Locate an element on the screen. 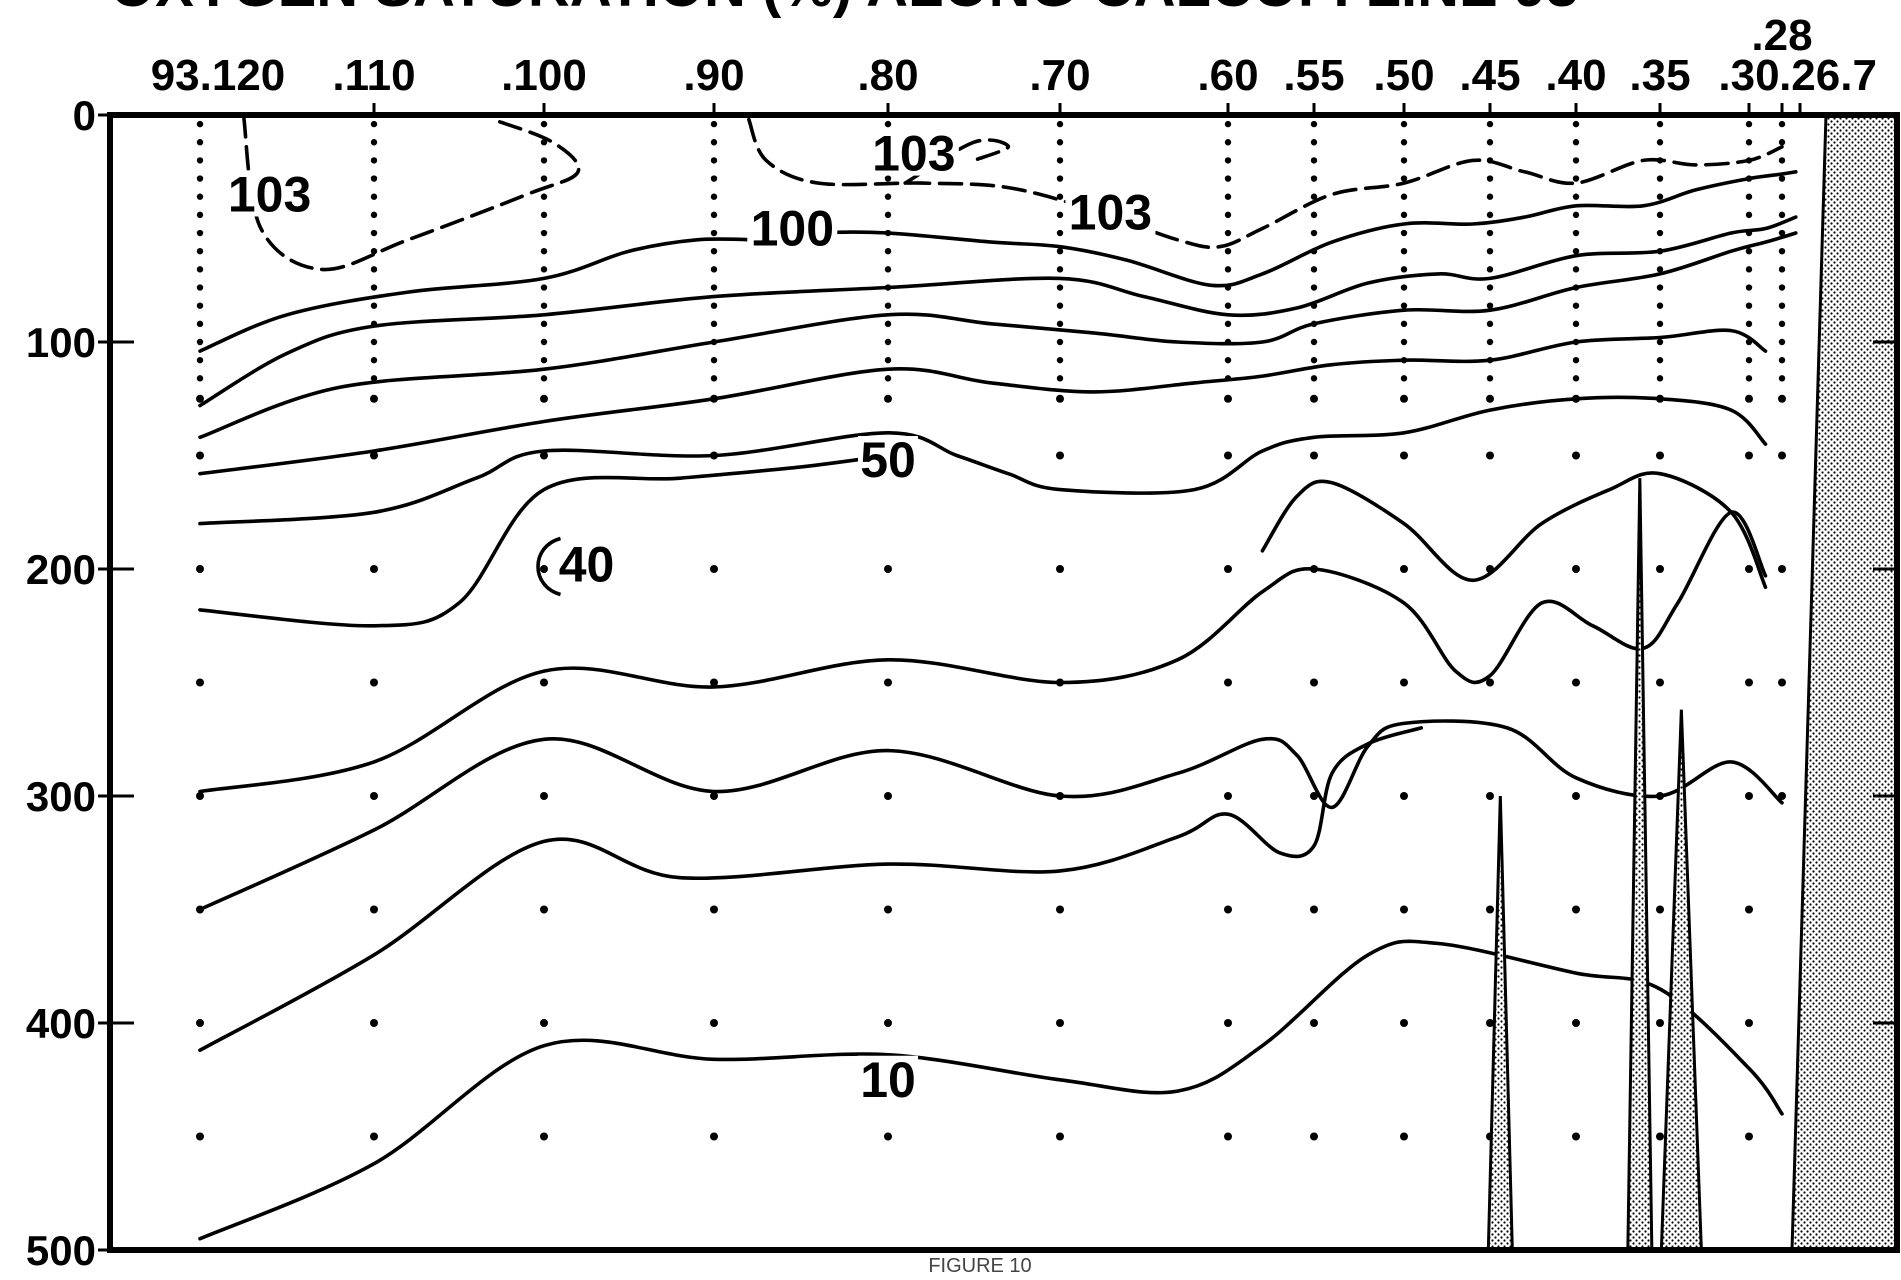 Image resolution: width=1901 pixels, height=1280 pixels. contour-label-100-3: 100 is located at coordinates (792, 229).